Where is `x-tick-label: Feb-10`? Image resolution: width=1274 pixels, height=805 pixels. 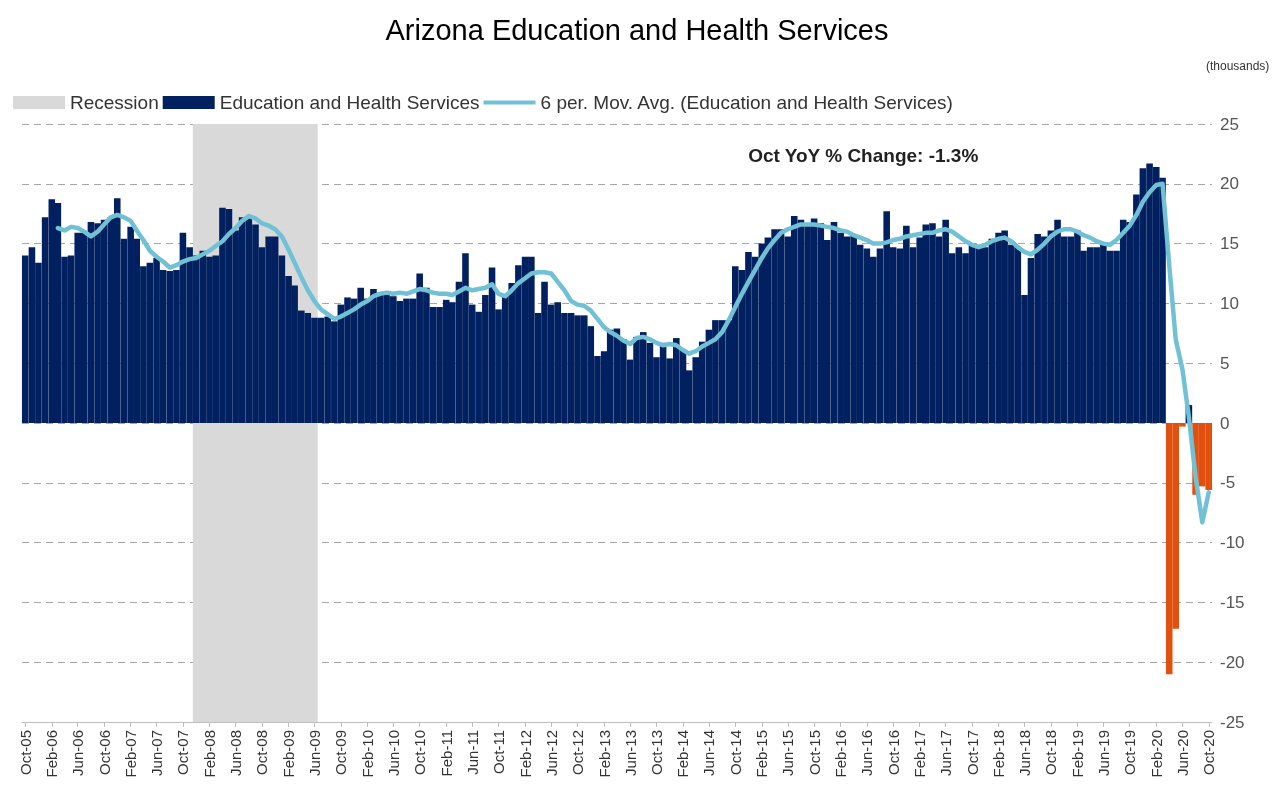
x-tick-label: Feb-10 is located at coordinates (367, 754).